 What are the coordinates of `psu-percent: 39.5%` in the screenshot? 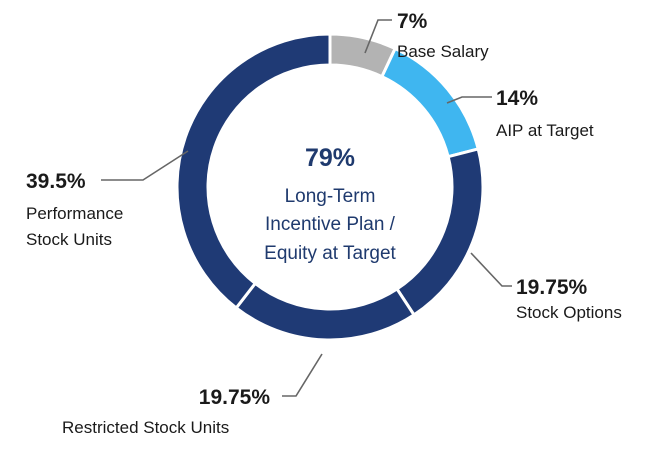 It's located at (56, 181).